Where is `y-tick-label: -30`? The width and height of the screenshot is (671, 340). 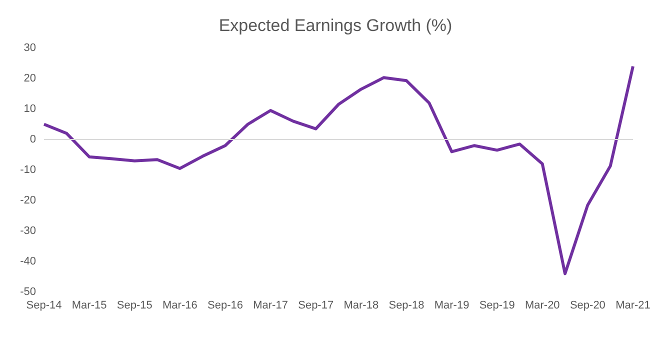
y-tick-label: -30 is located at coordinates (28, 231).